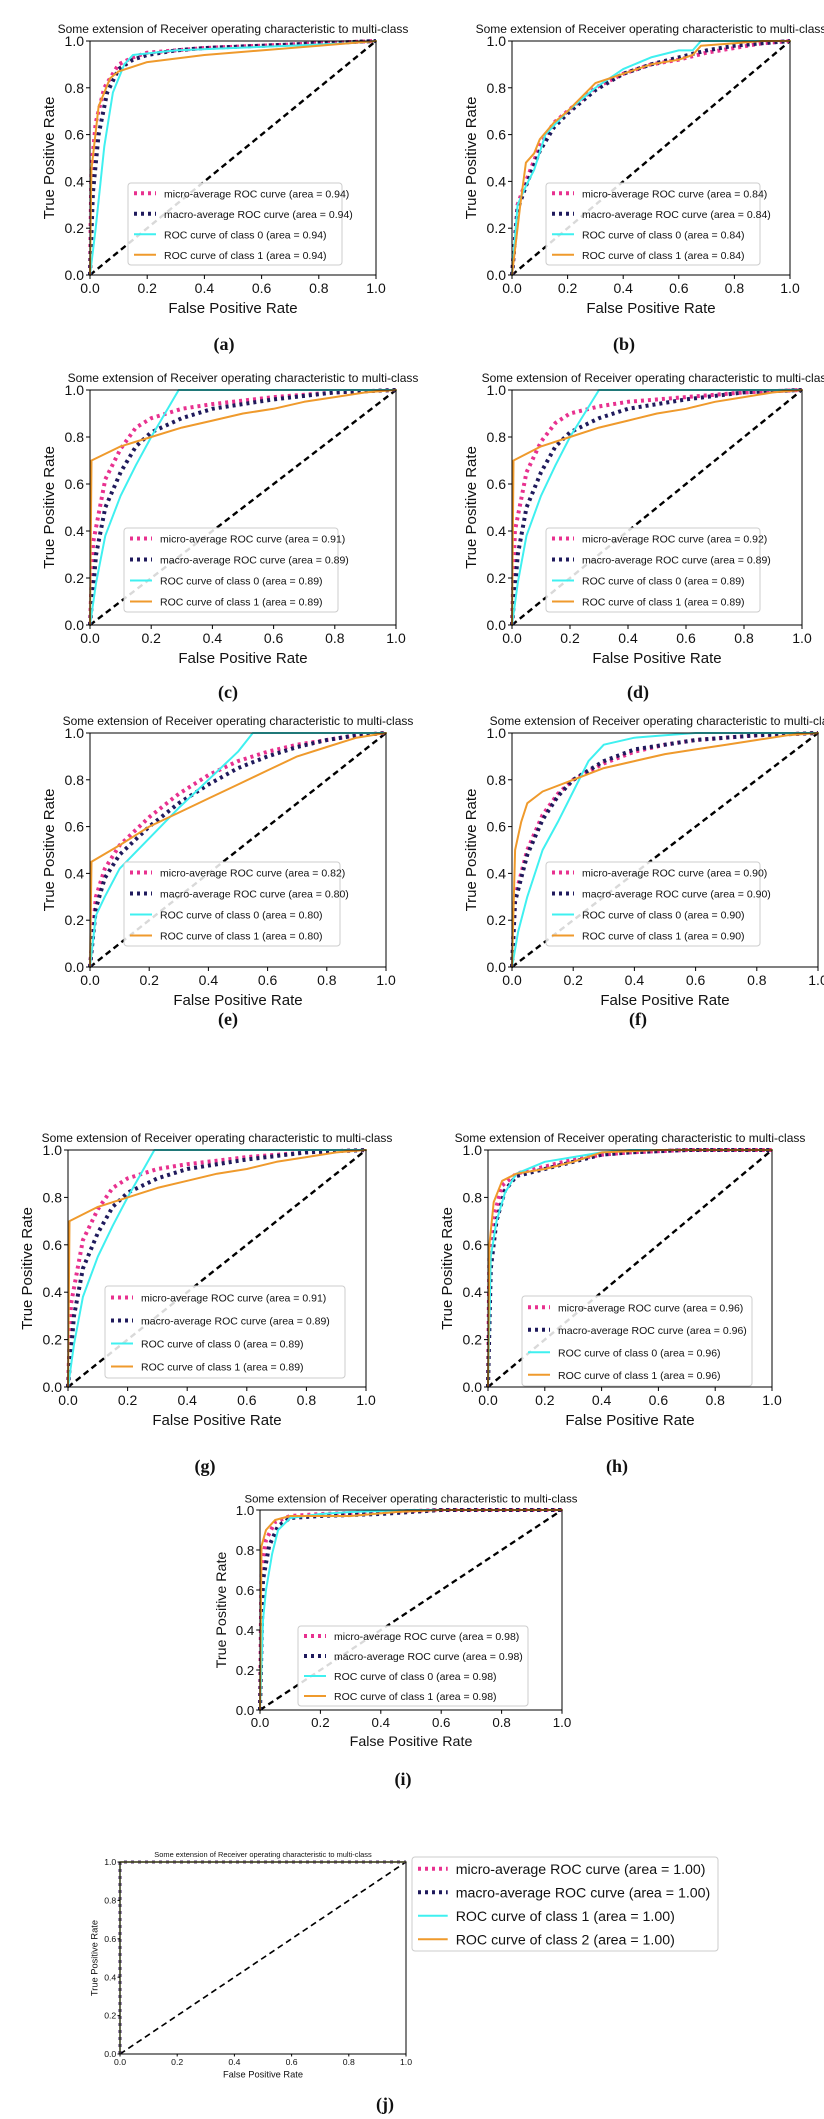 The width and height of the screenshot is (824, 2119). I want to click on legend-entry-label: macro-average ROC curve (area = 0.98), so click(428, 1657).